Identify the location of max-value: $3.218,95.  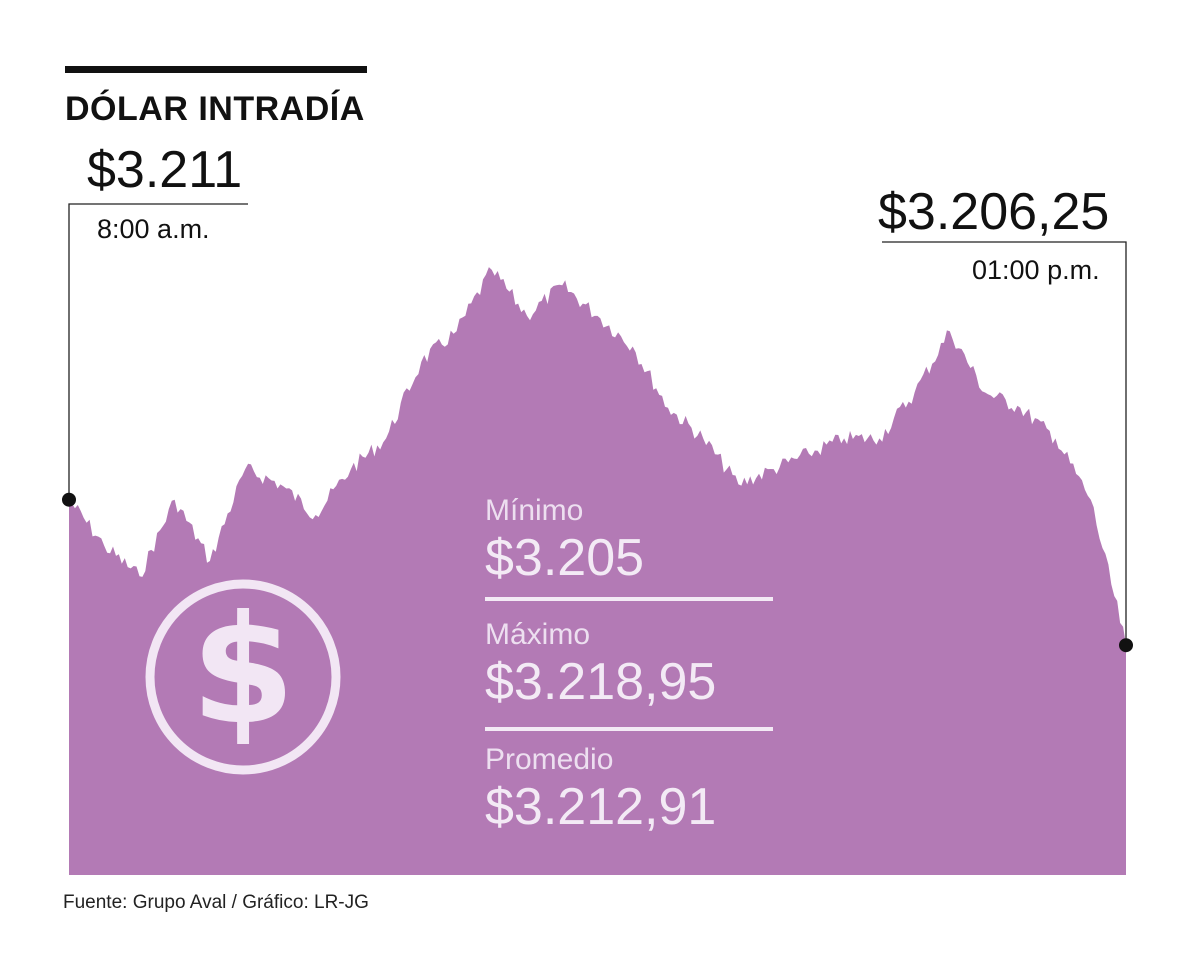
(601, 682).